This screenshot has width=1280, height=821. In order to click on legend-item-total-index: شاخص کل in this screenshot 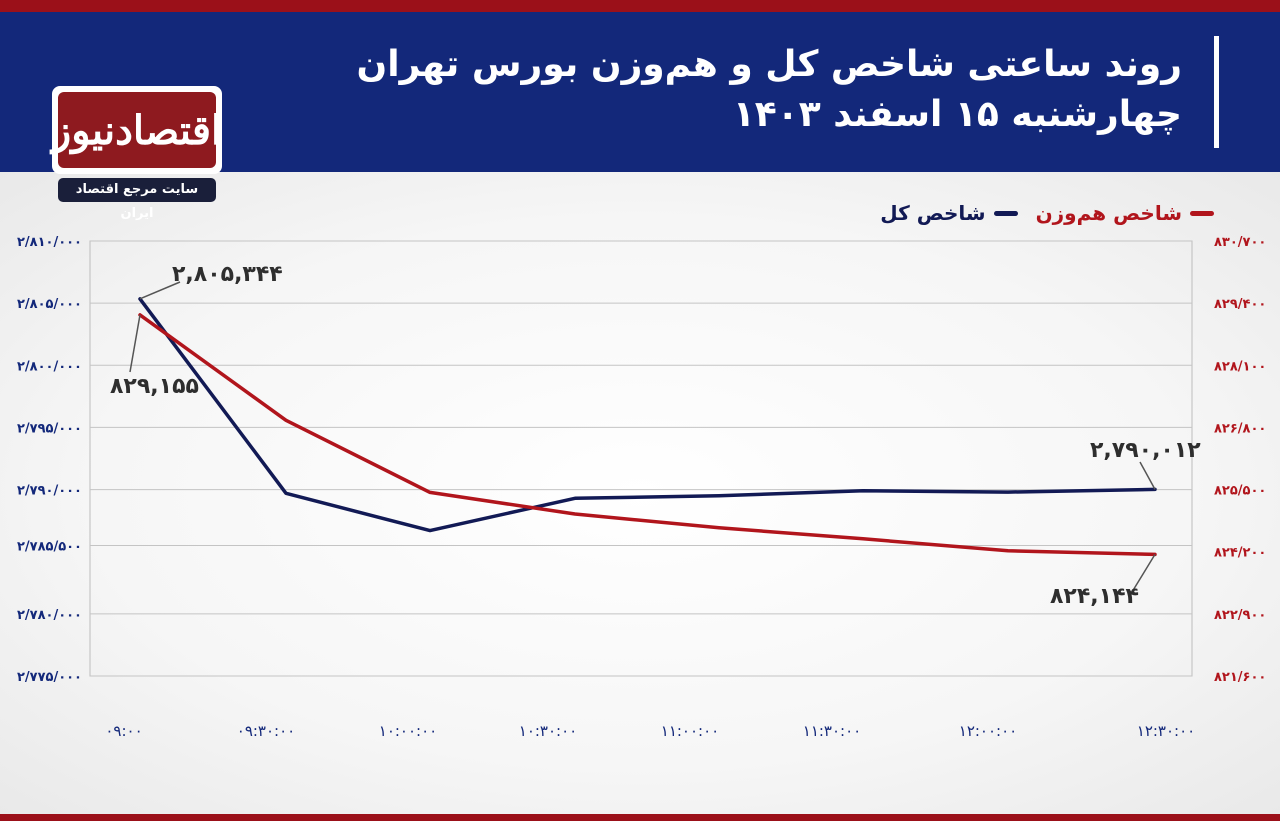, I will do `click(949, 213)`.